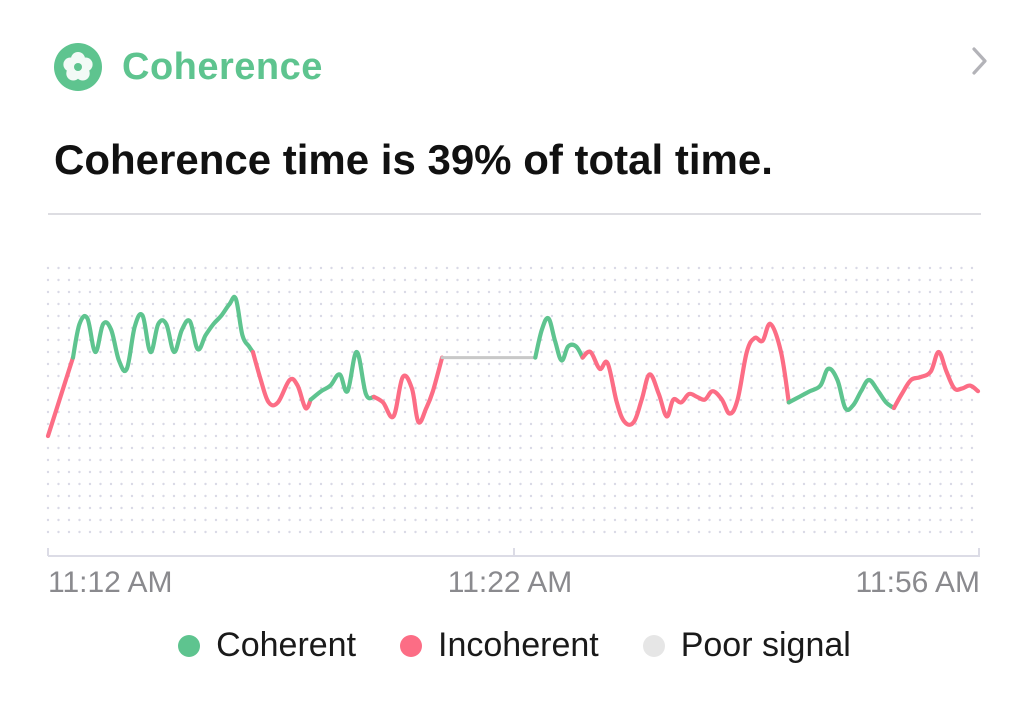 The width and height of the screenshot is (1029, 705). I want to click on x-axis, so click(513, 552).